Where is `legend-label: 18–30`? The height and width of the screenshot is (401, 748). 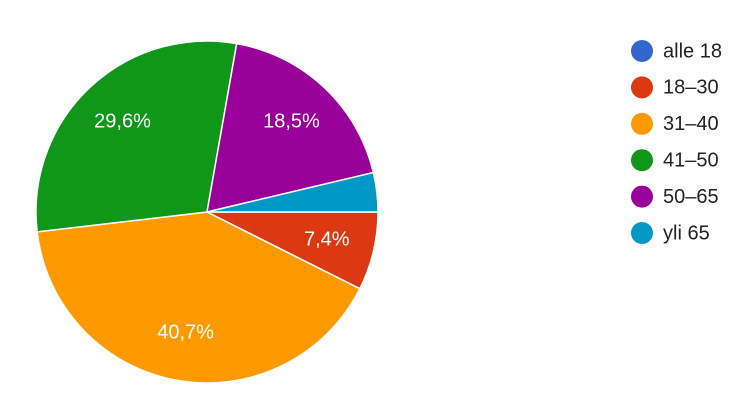 legend-label: 18–30 is located at coordinates (691, 88).